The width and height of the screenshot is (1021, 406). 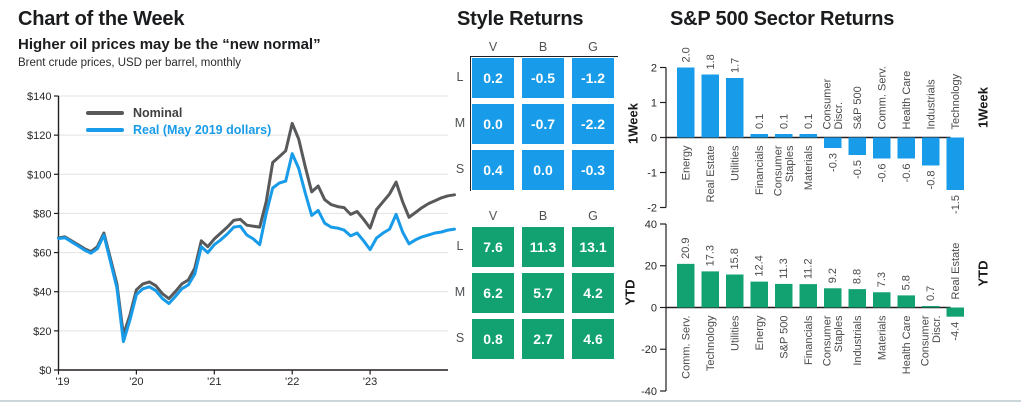 What do you see at coordinates (292, 382) in the screenshot?
I see `x-tick-label-'22: '22` at bounding box center [292, 382].